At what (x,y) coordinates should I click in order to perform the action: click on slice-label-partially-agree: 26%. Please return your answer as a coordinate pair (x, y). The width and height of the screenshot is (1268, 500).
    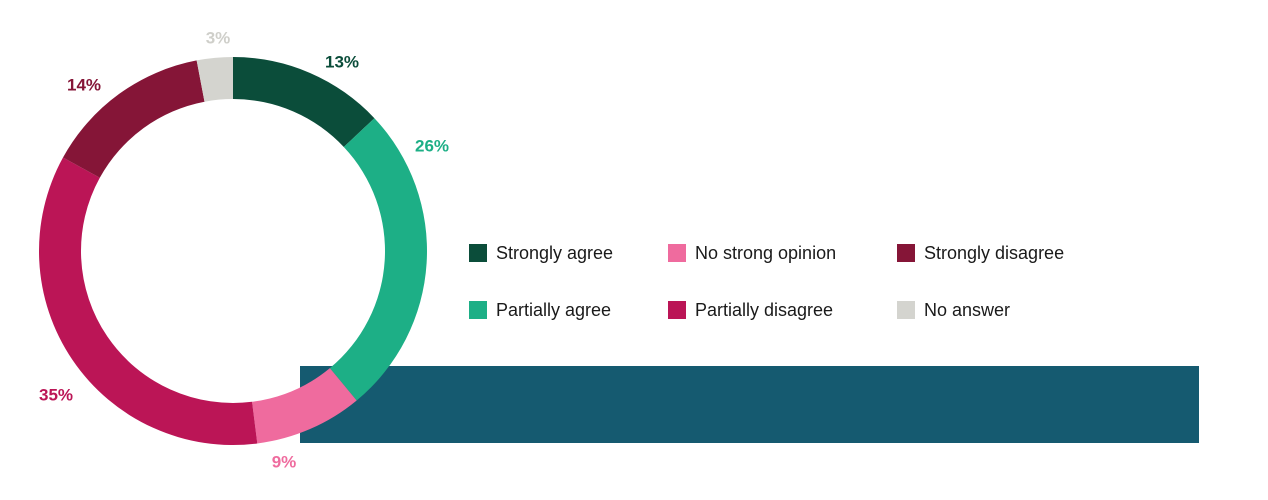
    Looking at the image, I should click on (432, 145).